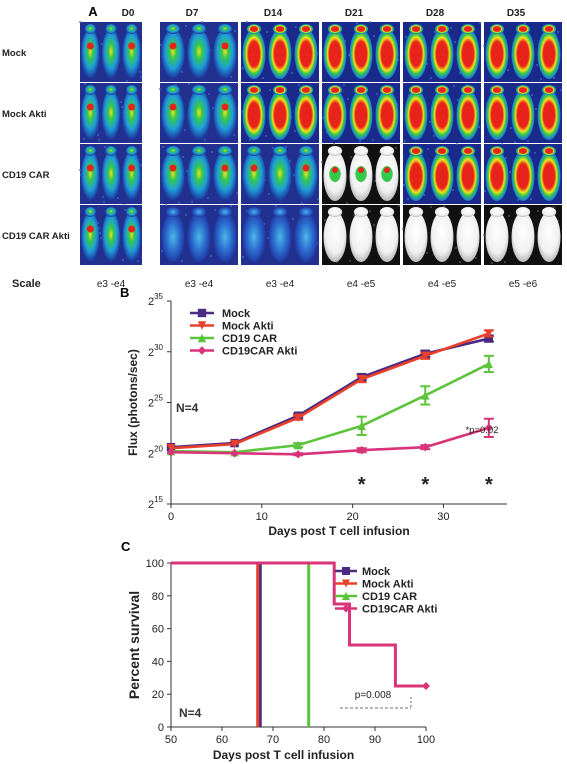  Describe the element at coordinates (171, 740) in the screenshot. I see `x-tick-label: 50` at that location.